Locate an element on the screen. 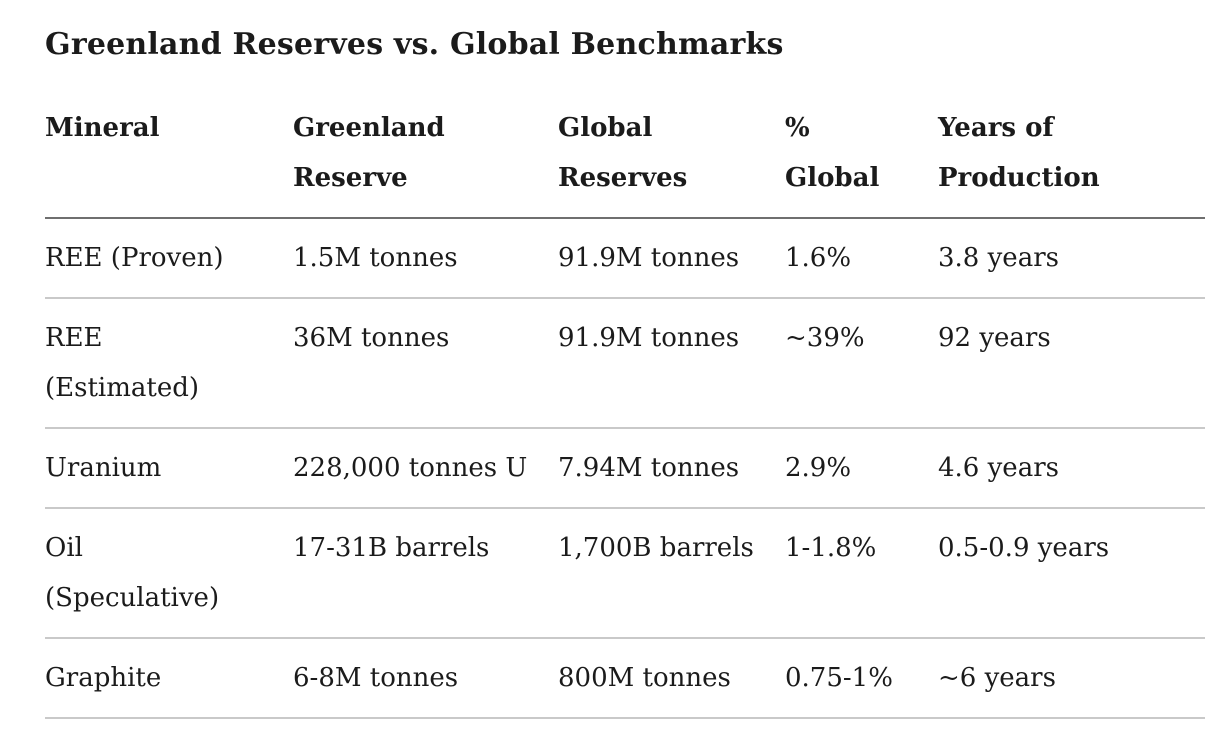 The width and height of the screenshot is (1230, 743). column-header: Global Reserves is located at coordinates (671, 154).